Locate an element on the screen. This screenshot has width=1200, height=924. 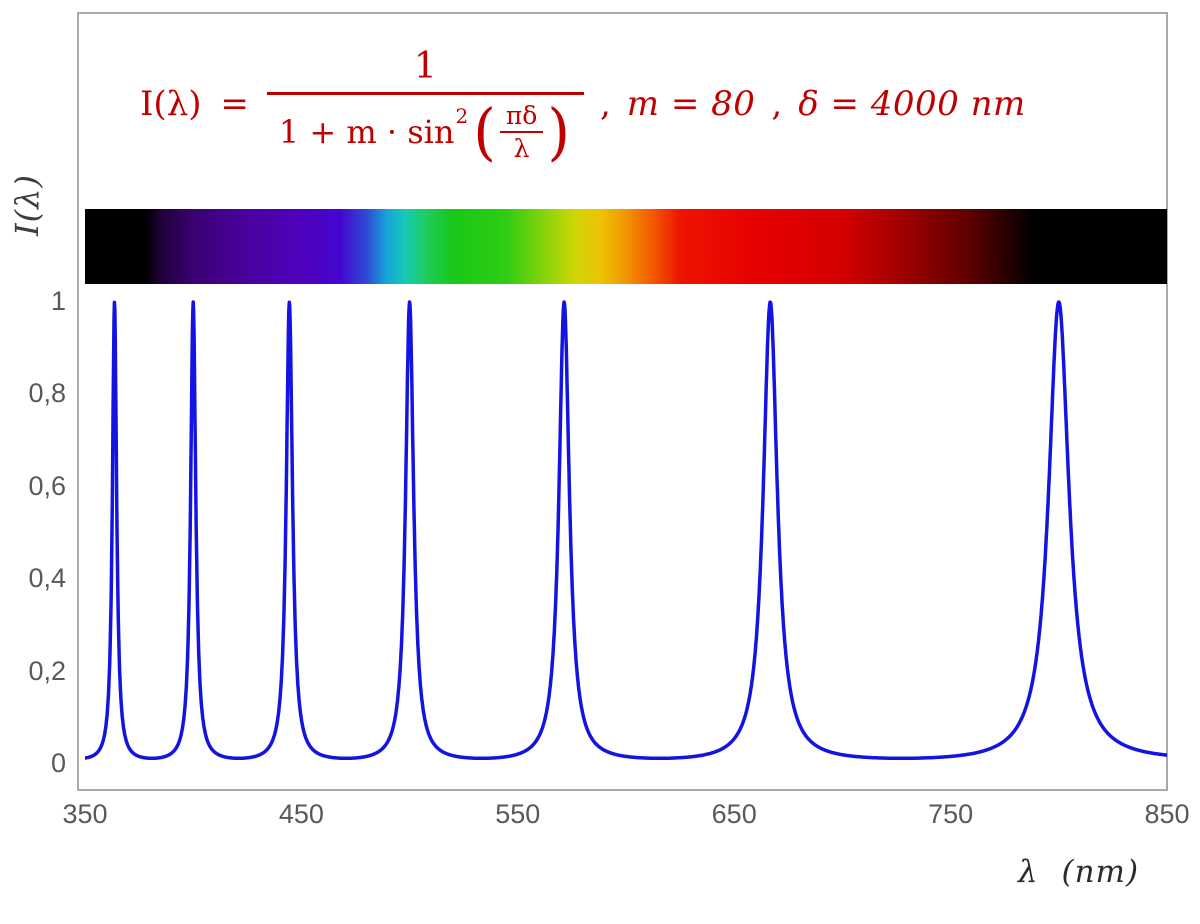
denominator-prefix: 1 + m · sin is located at coordinates (366, 132).